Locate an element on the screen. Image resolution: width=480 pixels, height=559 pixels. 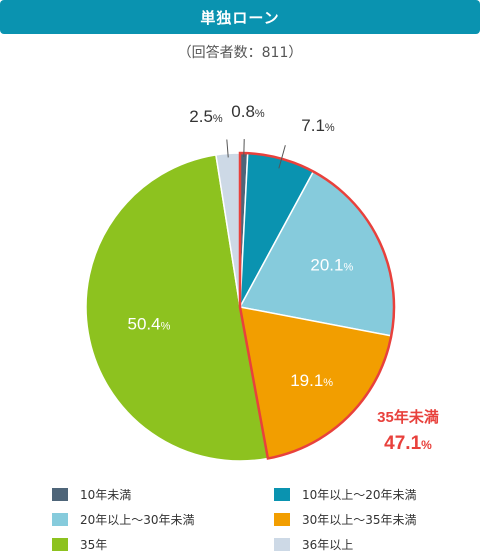
legend-item-4: 30年以上～35年未満 is located at coordinates (345, 519).